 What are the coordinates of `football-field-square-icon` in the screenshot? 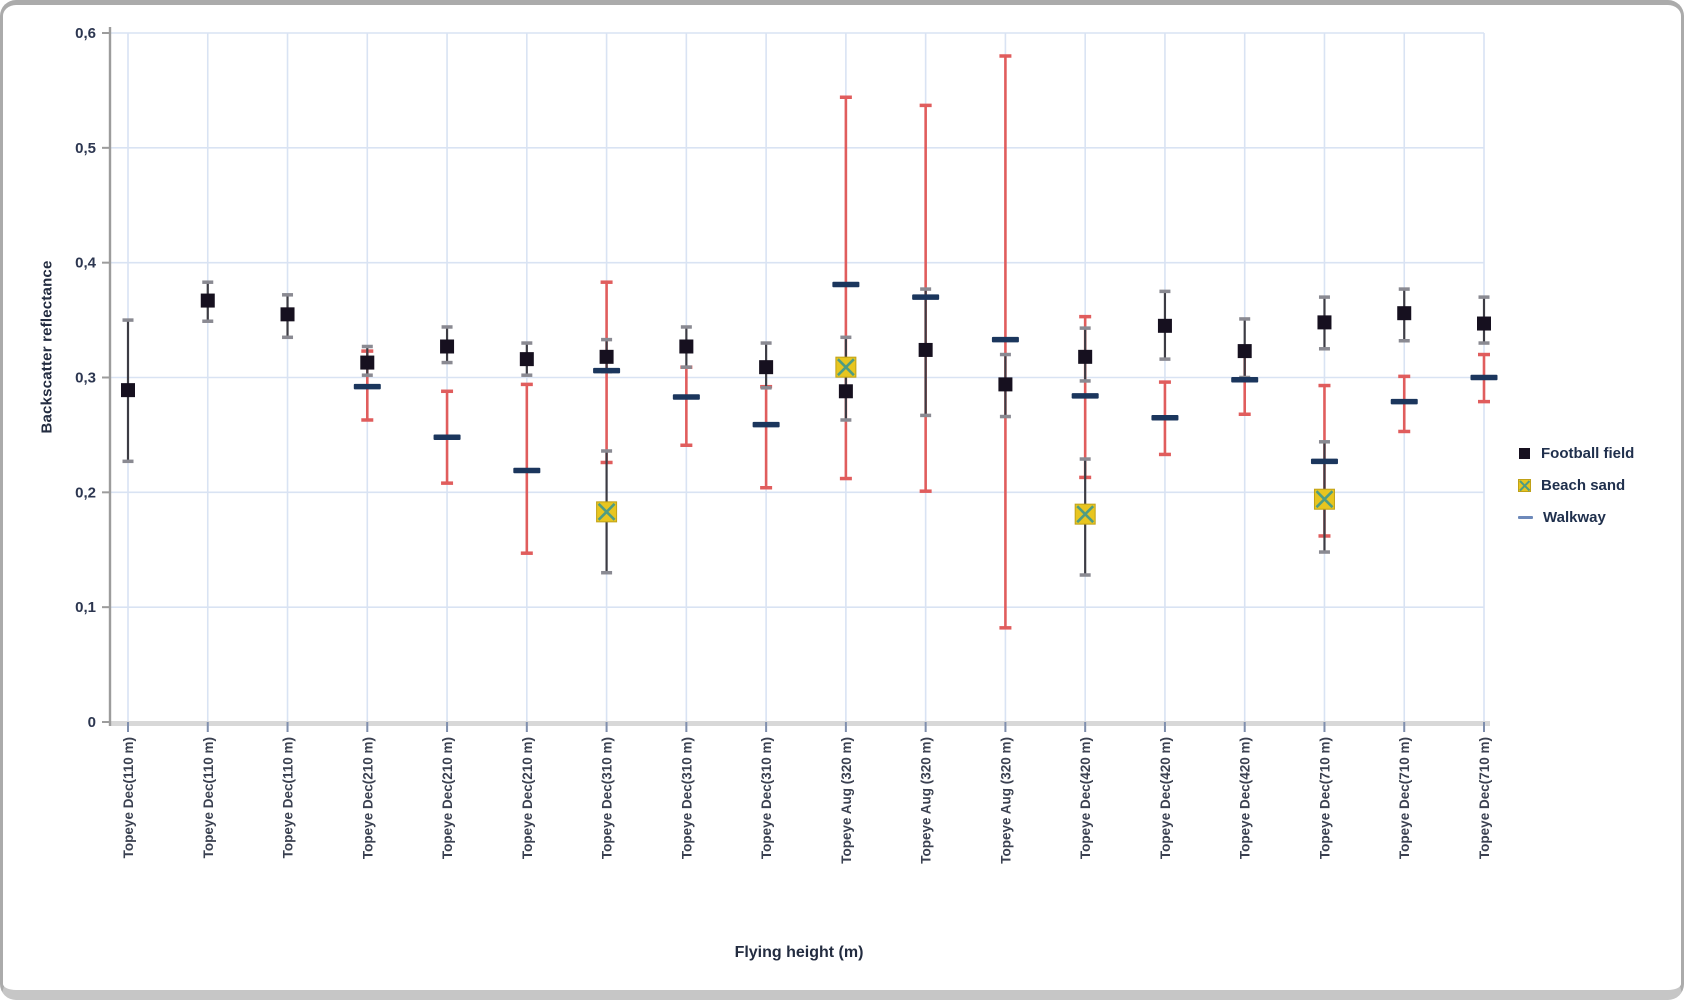 It's located at (1524, 453).